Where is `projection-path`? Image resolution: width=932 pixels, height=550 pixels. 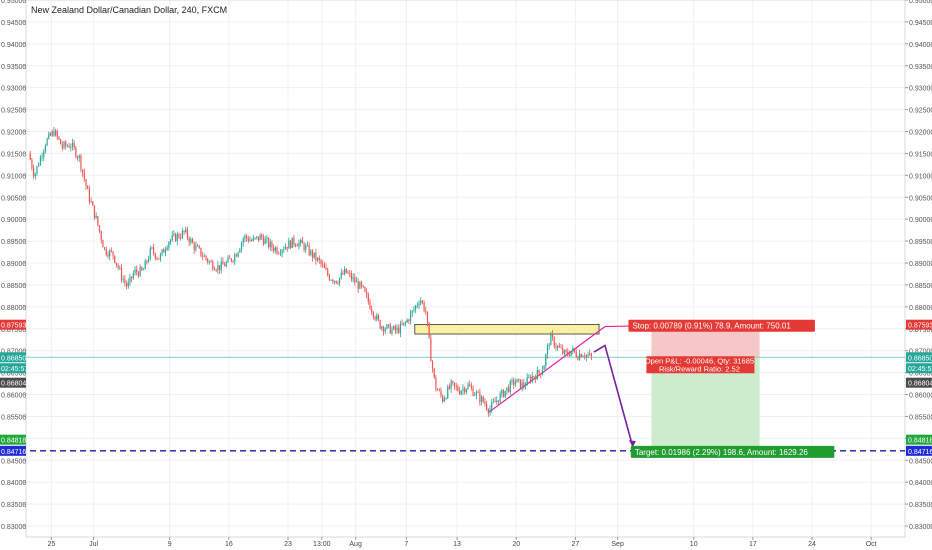
projection-path is located at coordinates (613, 396).